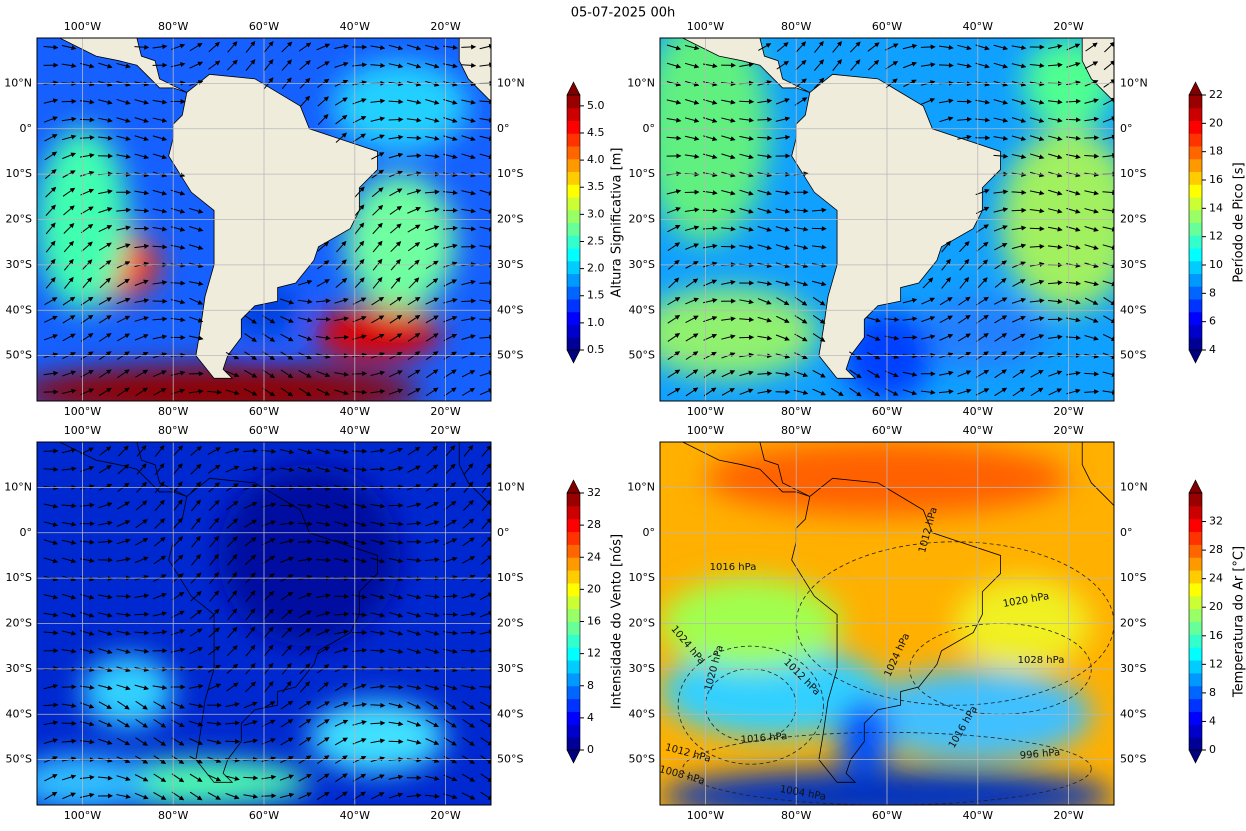  I want to click on colorbar-tick-label: 28, so click(1216, 549).